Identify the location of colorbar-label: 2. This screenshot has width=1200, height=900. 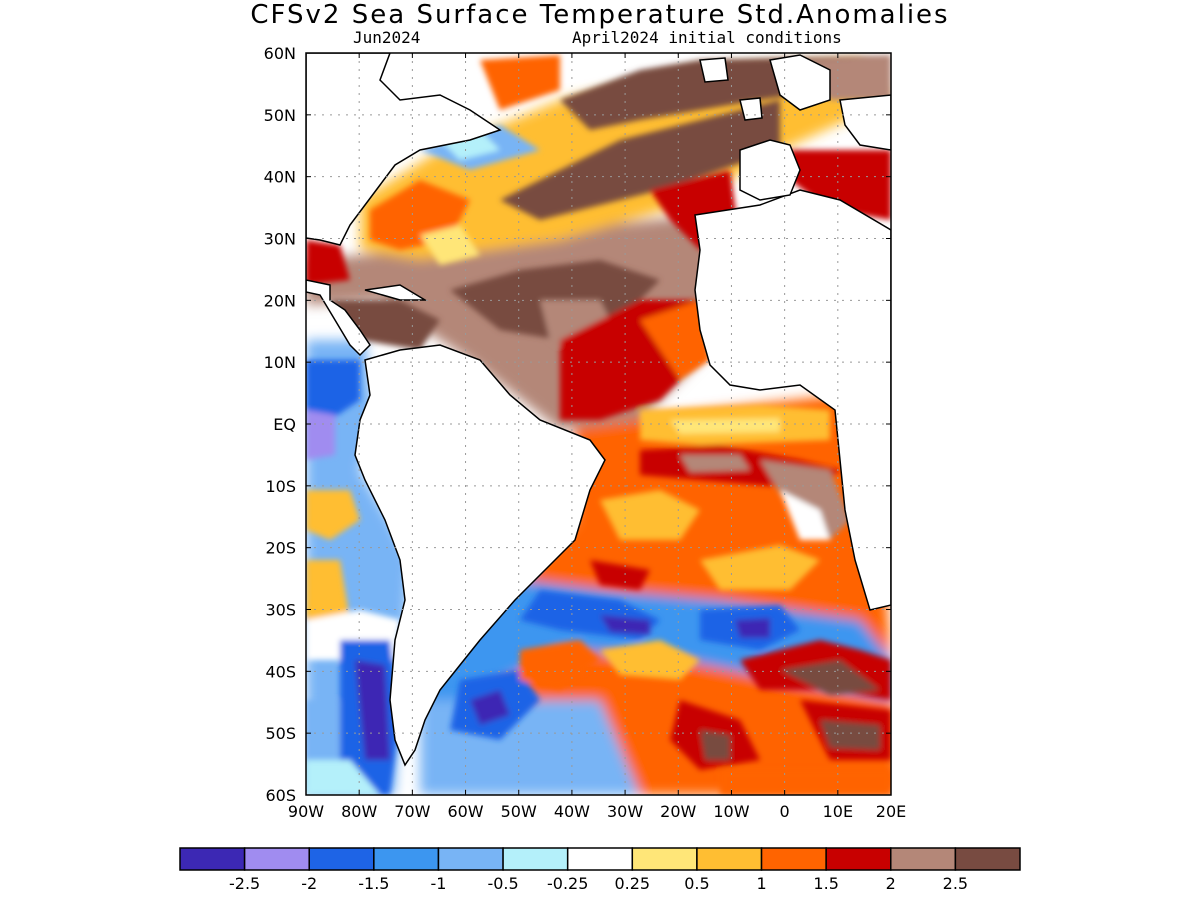
(891, 883).